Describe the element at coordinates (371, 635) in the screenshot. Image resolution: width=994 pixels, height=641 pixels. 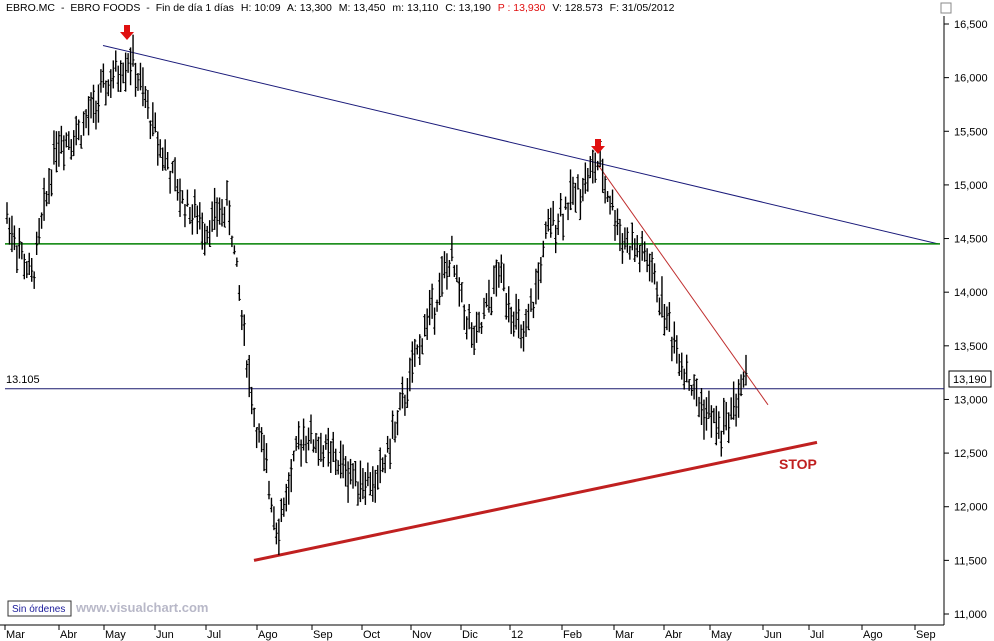
I see `x-tick-label: Oct` at that location.